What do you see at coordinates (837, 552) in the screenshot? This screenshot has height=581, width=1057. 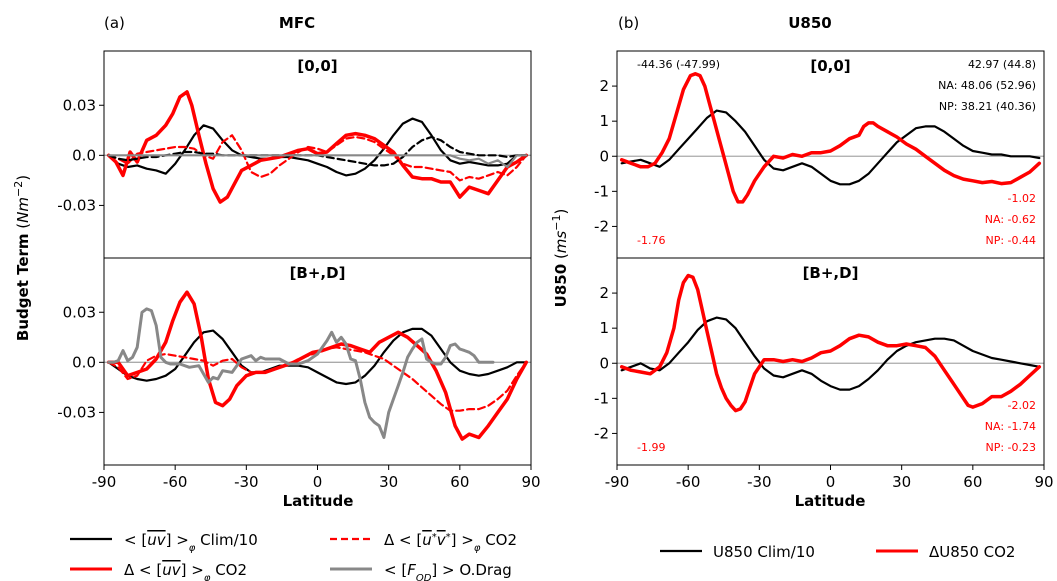 I see `legend-b: U850 Clim/10 ΔU850 CO2` at bounding box center [837, 552].